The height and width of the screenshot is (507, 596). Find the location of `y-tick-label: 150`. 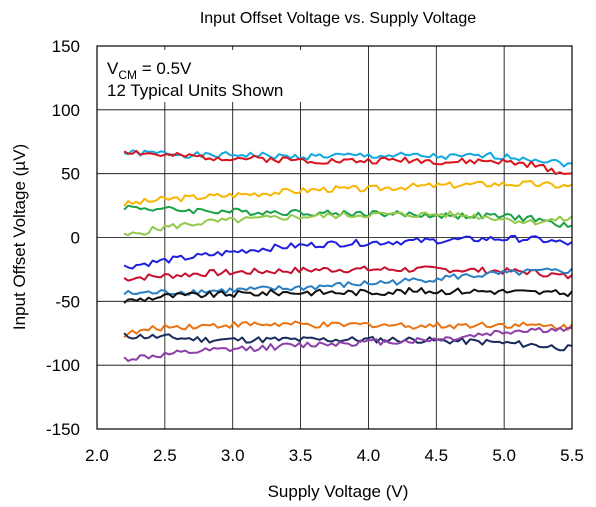

y-tick-label: 150 is located at coordinates (66, 46).